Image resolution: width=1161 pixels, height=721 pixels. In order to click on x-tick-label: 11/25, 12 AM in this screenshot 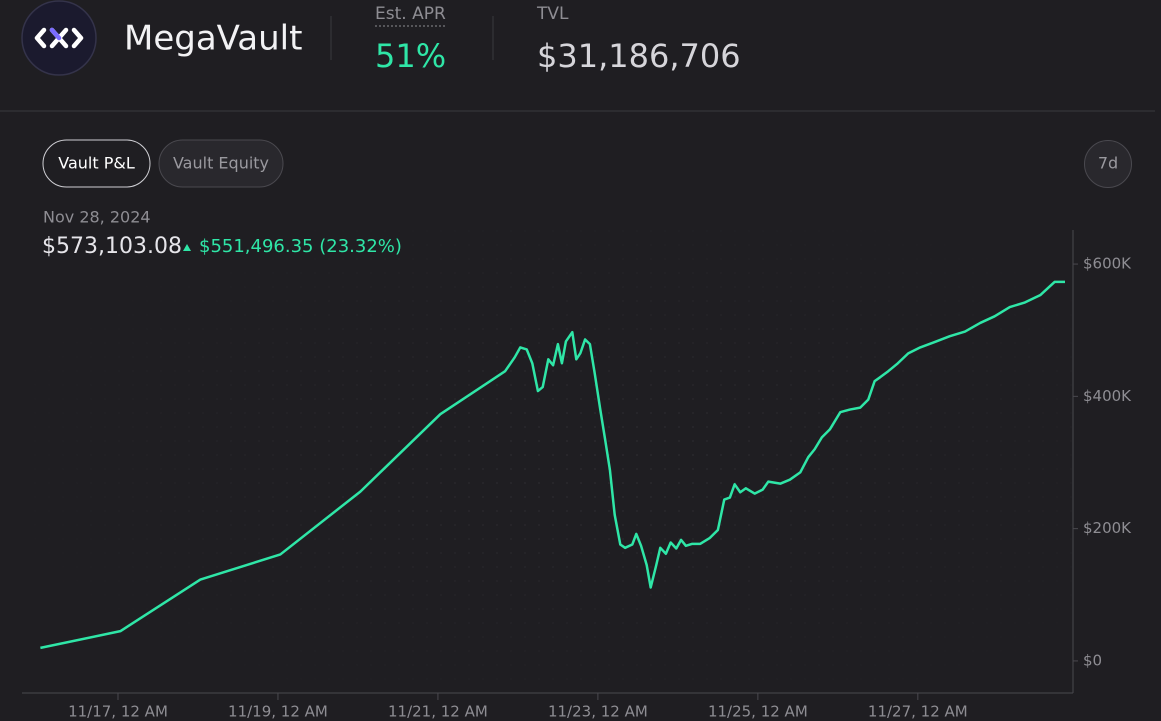, I will do `click(758, 712)`.